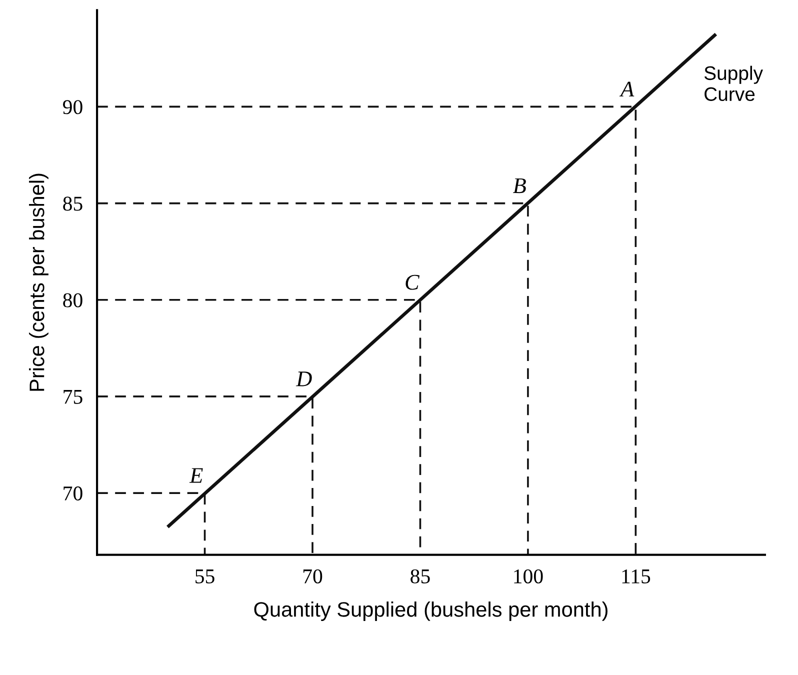 The height and width of the screenshot is (675, 798). I want to click on y-tick-label: 75, so click(73, 397).